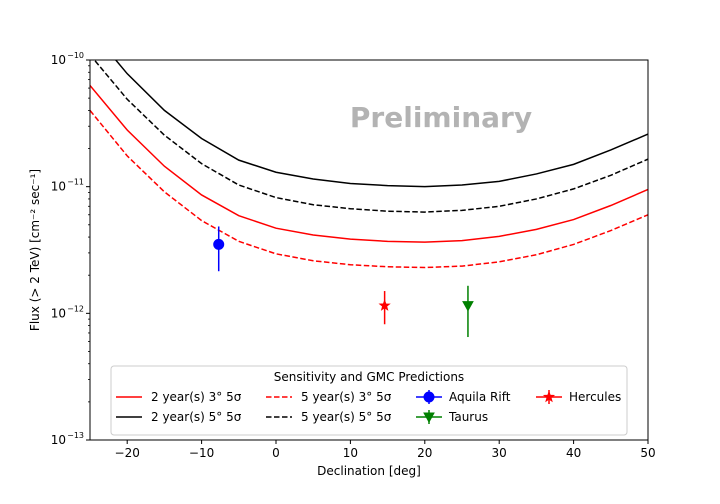 This screenshot has height=504, width=720. What do you see at coordinates (75, 55) in the screenshot?
I see `y-tick-exponent-3: −10` at bounding box center [75, 55].